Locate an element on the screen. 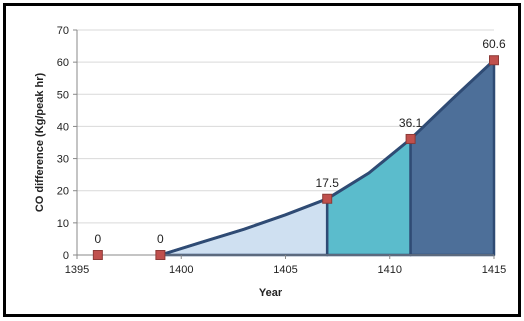 The height and width of the screenshot is (321, 524). y-tick-label: 0 is located at coordinates (66, 256).